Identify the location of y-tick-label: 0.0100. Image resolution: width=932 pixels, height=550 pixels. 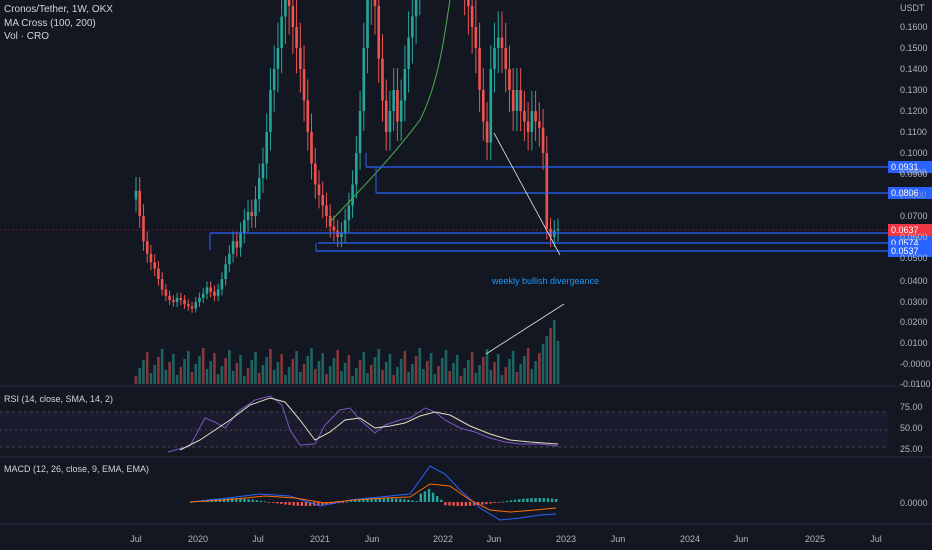
(914, 343).